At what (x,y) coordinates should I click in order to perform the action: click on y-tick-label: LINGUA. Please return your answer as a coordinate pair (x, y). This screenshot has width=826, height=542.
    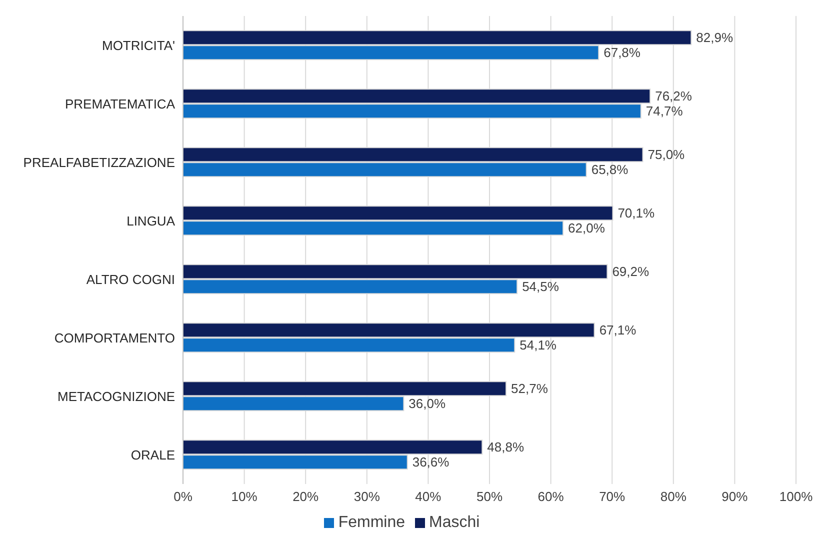
    Looking at the image, I should click on (151, 220).